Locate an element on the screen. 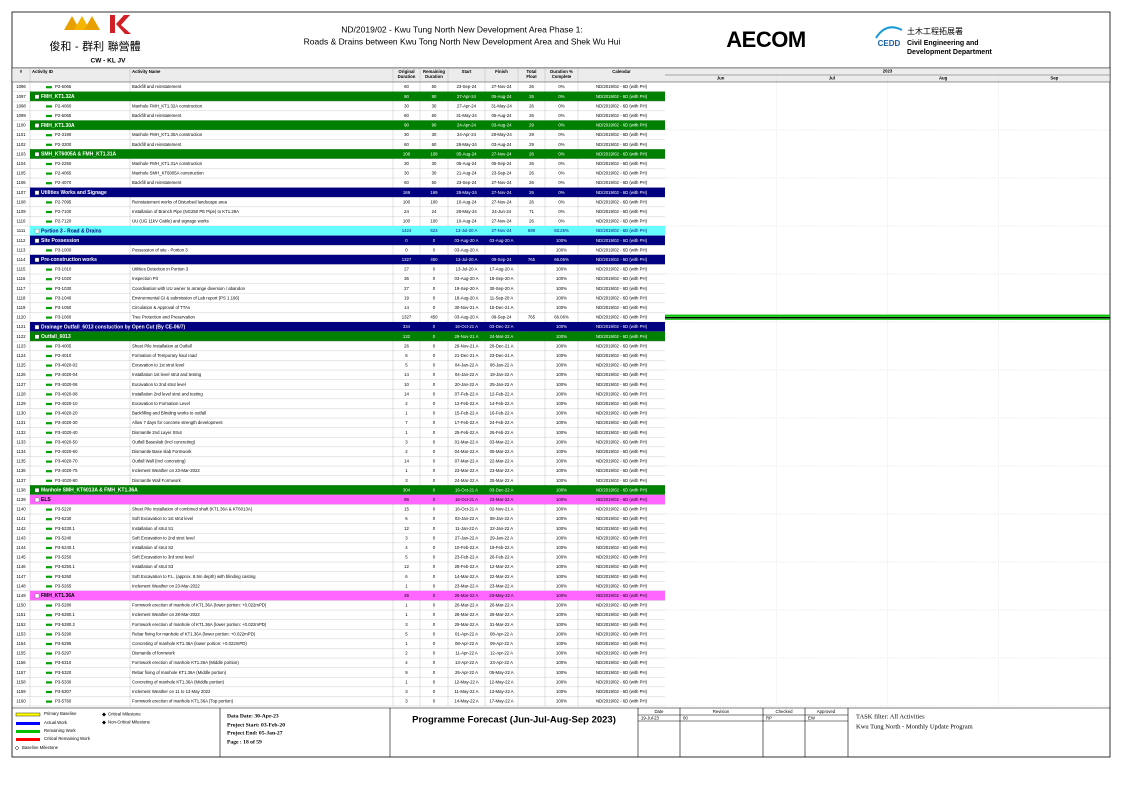 Image resolution: width=1123 pixels, height=794 pixels. cell-value: 24-Apr-24 is located at coordinates (467, 134).